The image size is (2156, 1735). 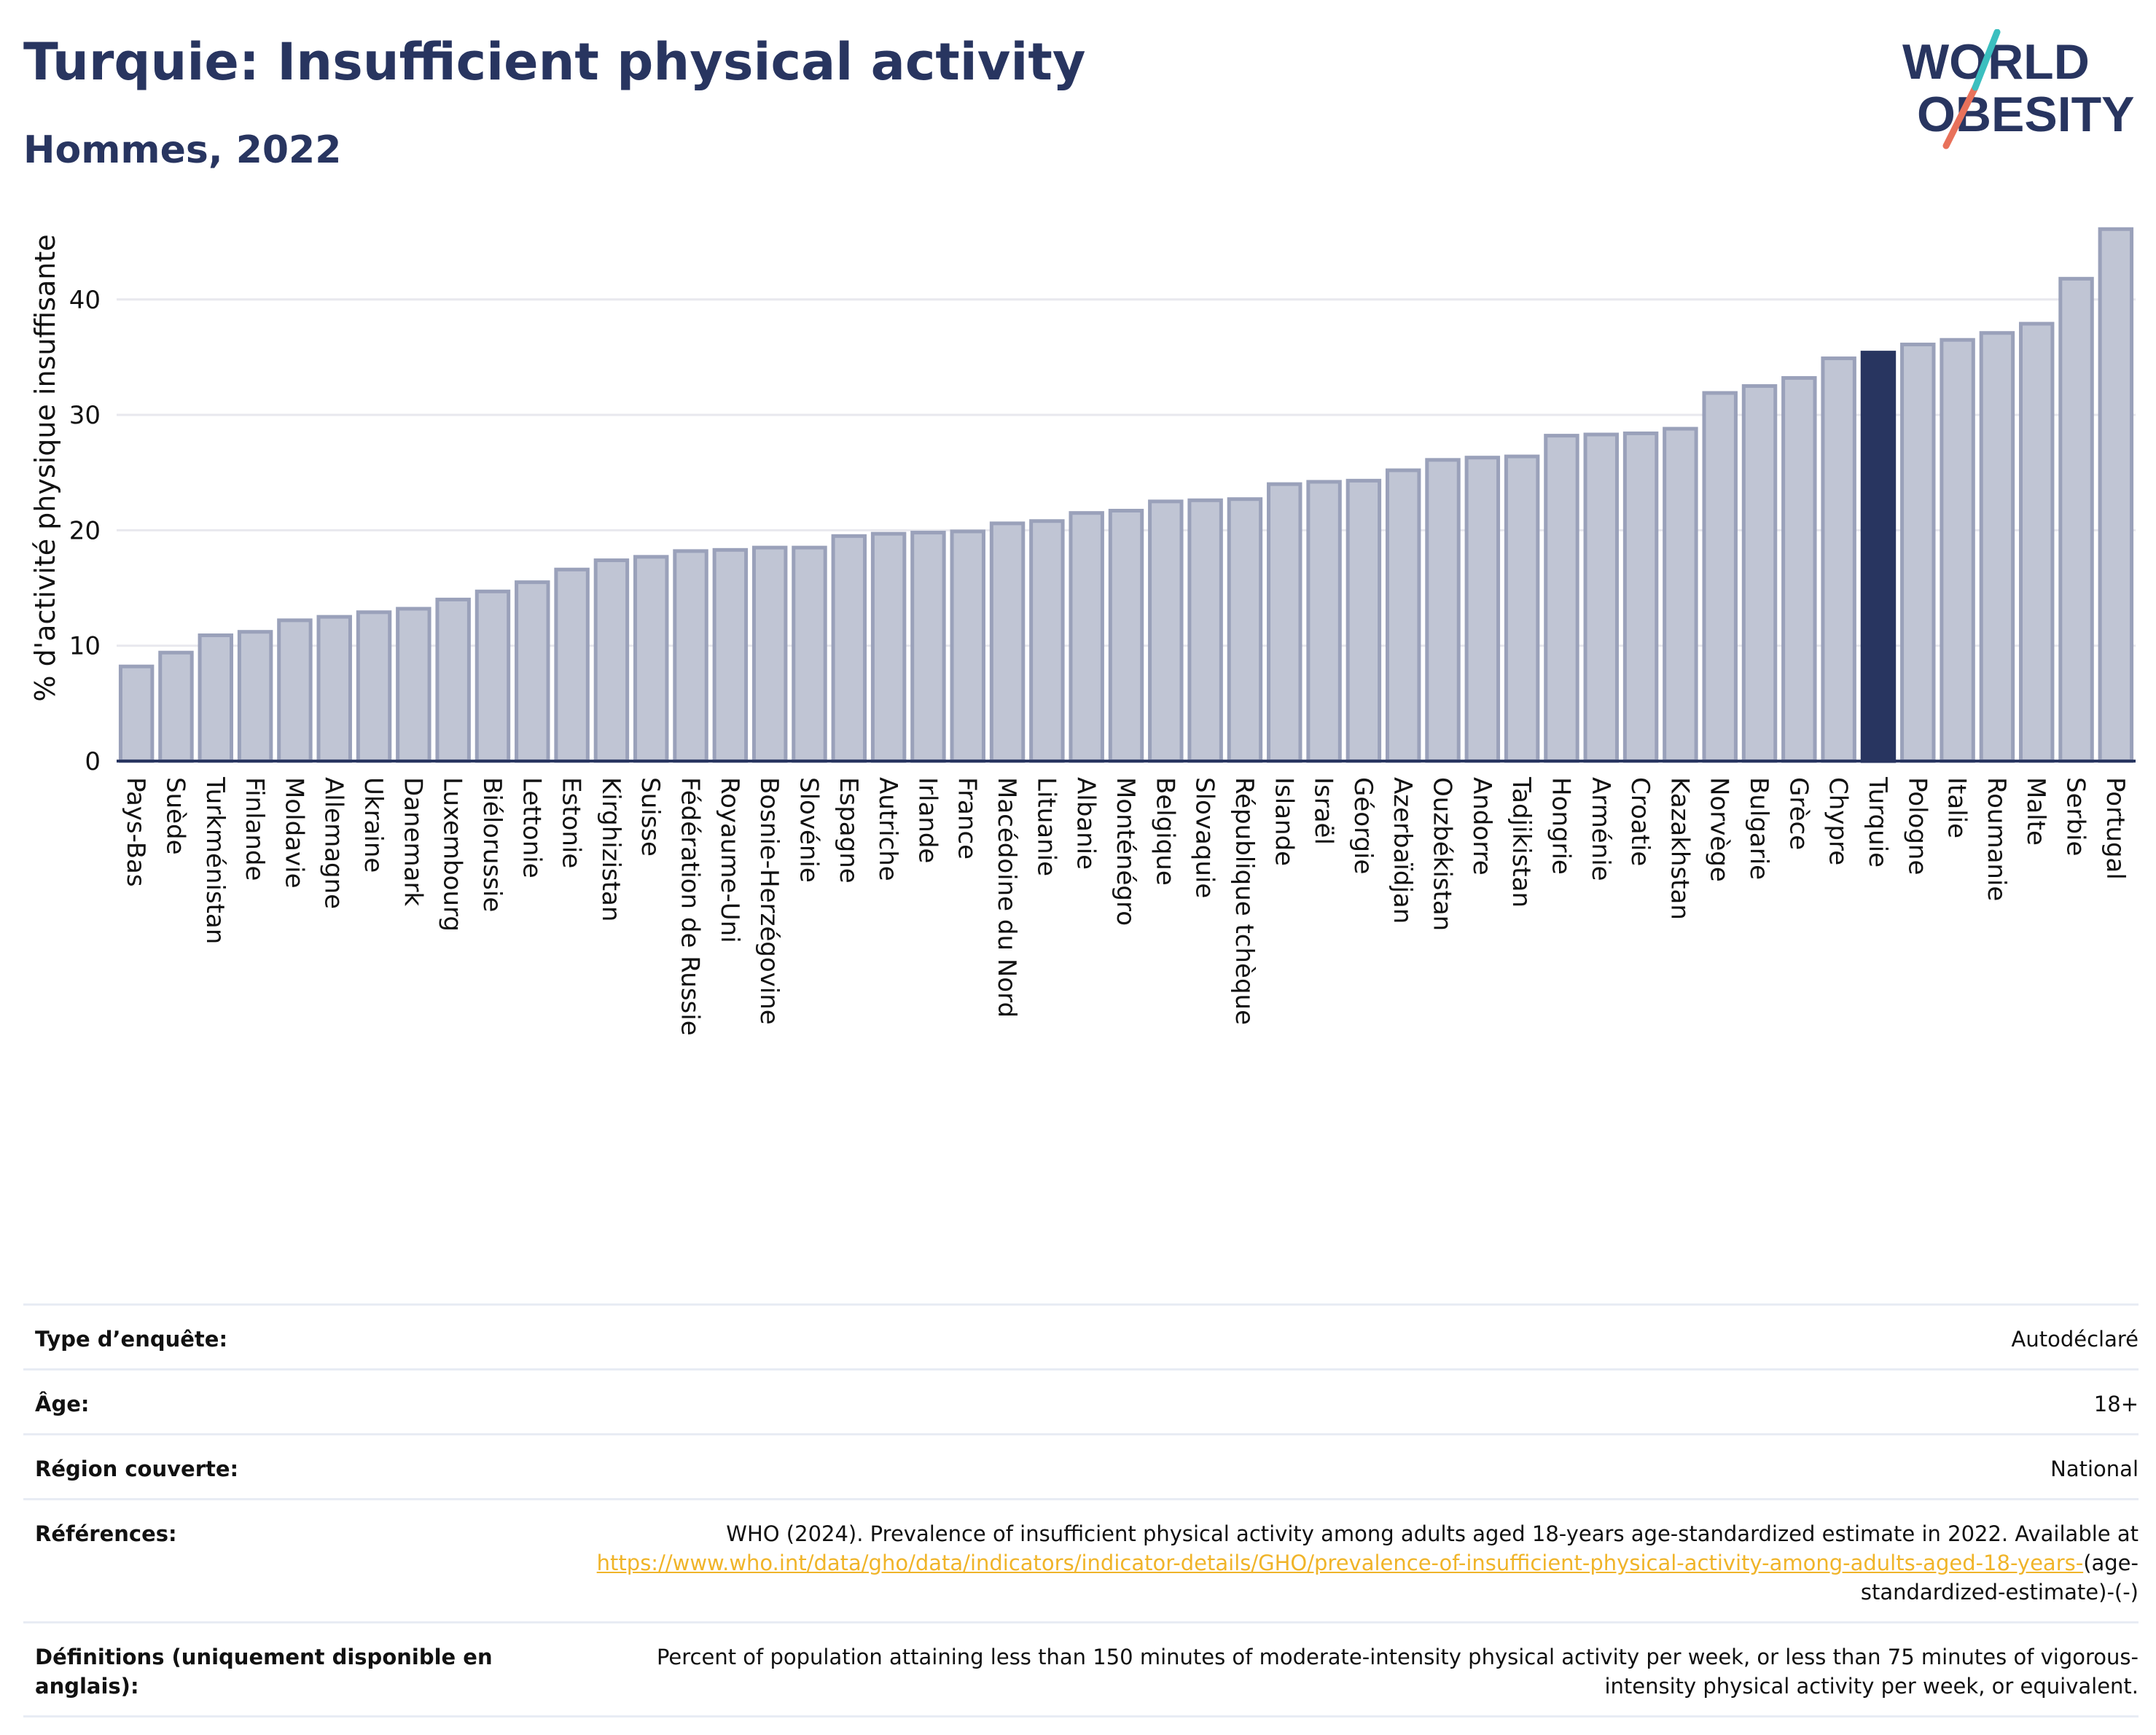 I want to click on x-tick-label: Kirghizistan, so click(x=610, y=849).